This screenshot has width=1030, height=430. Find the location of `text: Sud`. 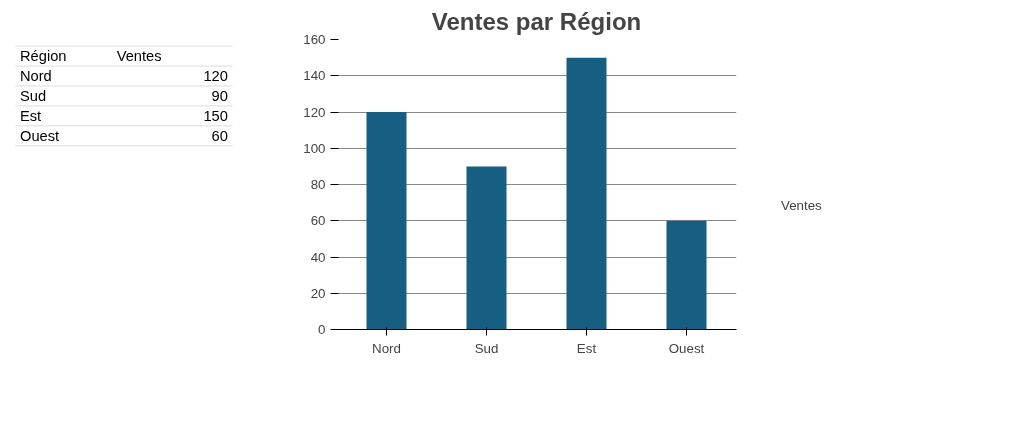

text: Sud is located at coordinates (33, 95).